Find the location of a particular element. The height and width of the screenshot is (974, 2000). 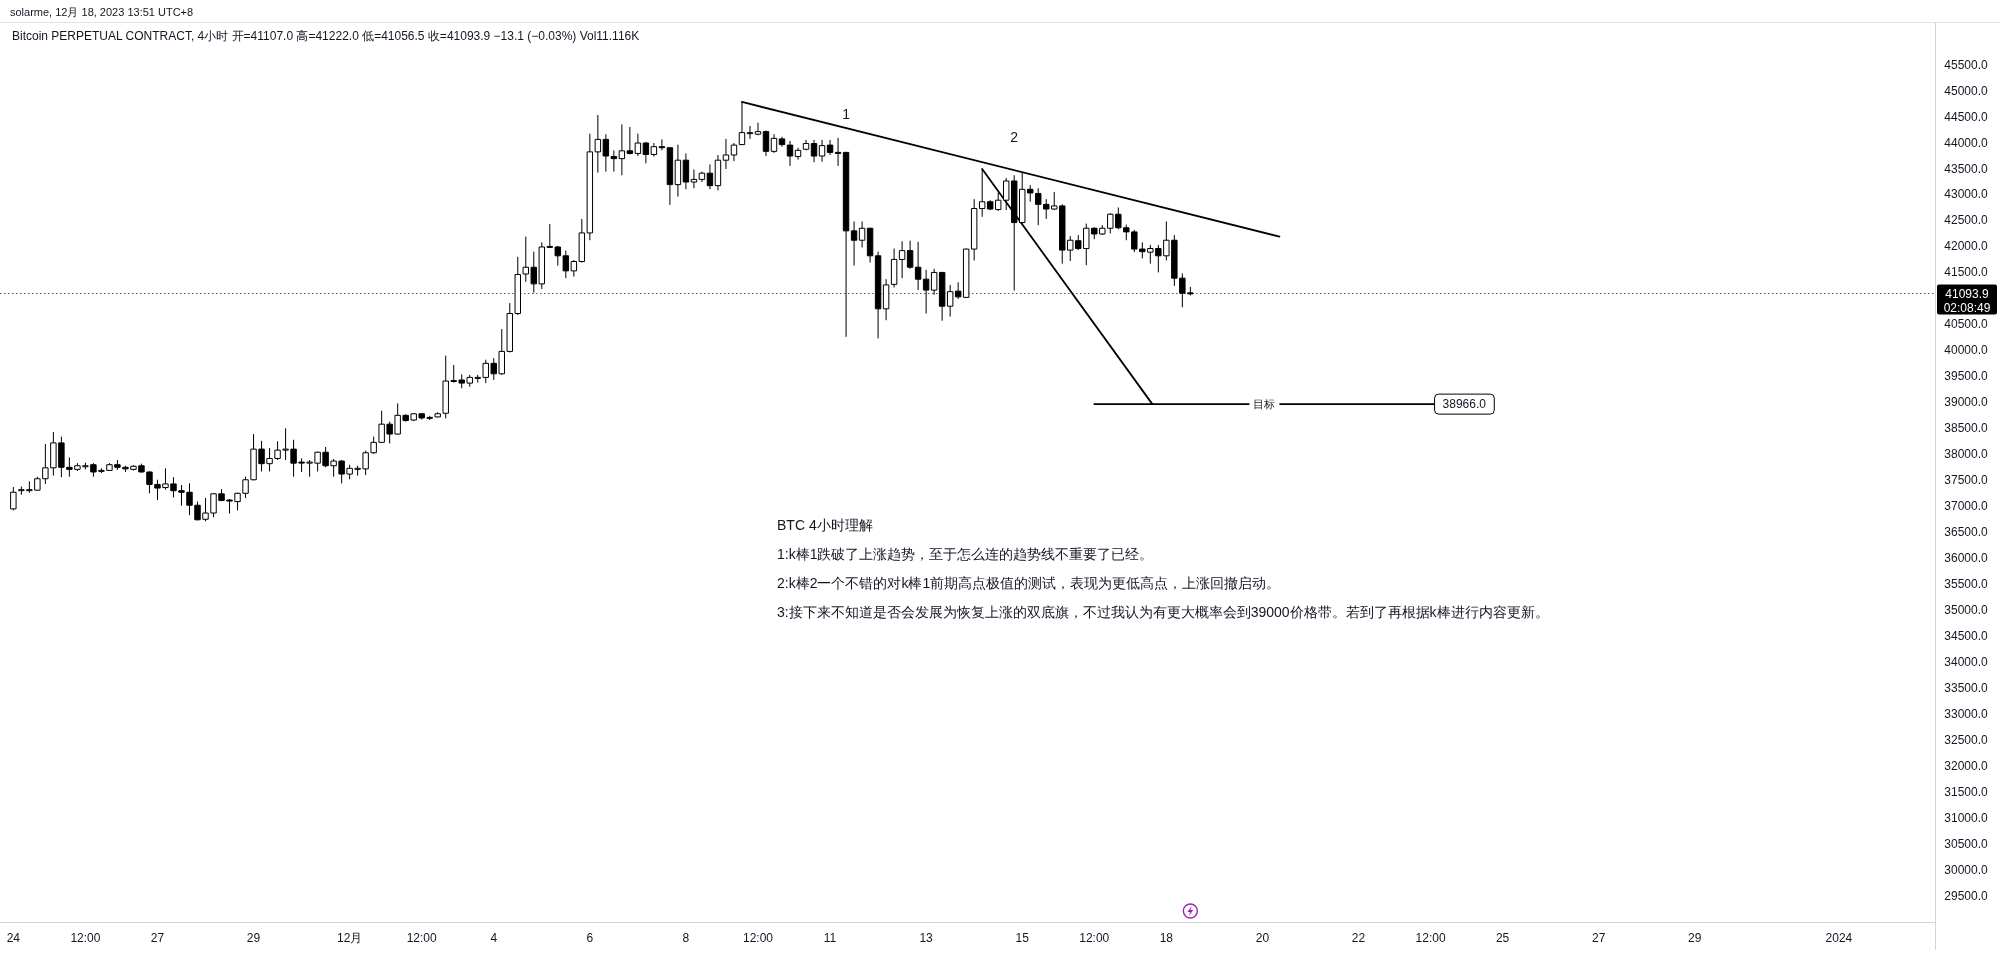

y-tick-label: 32000.0 is located at coordinates (1966, 766).